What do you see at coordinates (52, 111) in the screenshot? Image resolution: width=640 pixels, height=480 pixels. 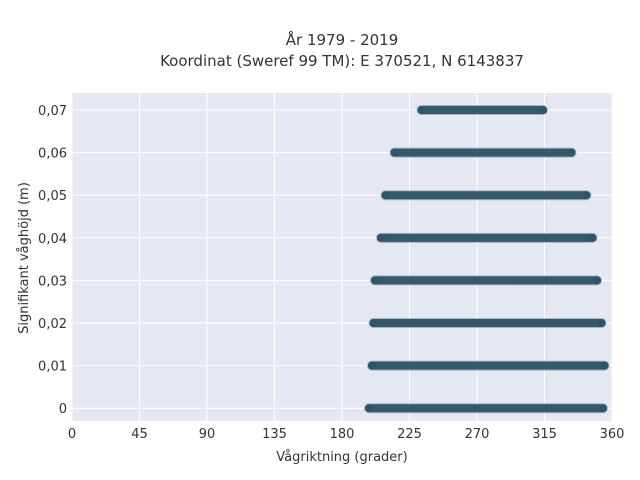 I see `y-tick-label: 0,07` at bounding box center [52, 111].